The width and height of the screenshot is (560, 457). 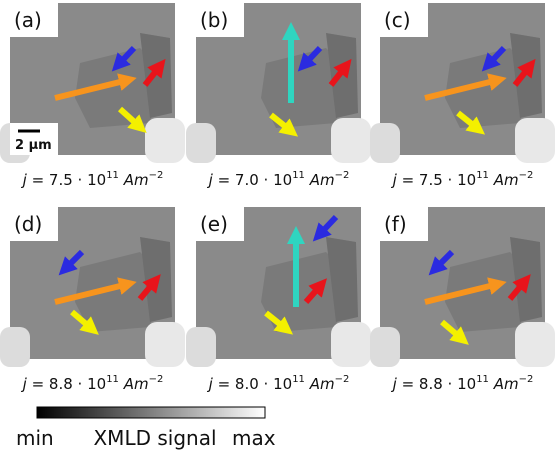 What do you see at coordinates (214, 224) in the screenshot?
I see `panel-label: (e)` at bounding box center [214, 224].